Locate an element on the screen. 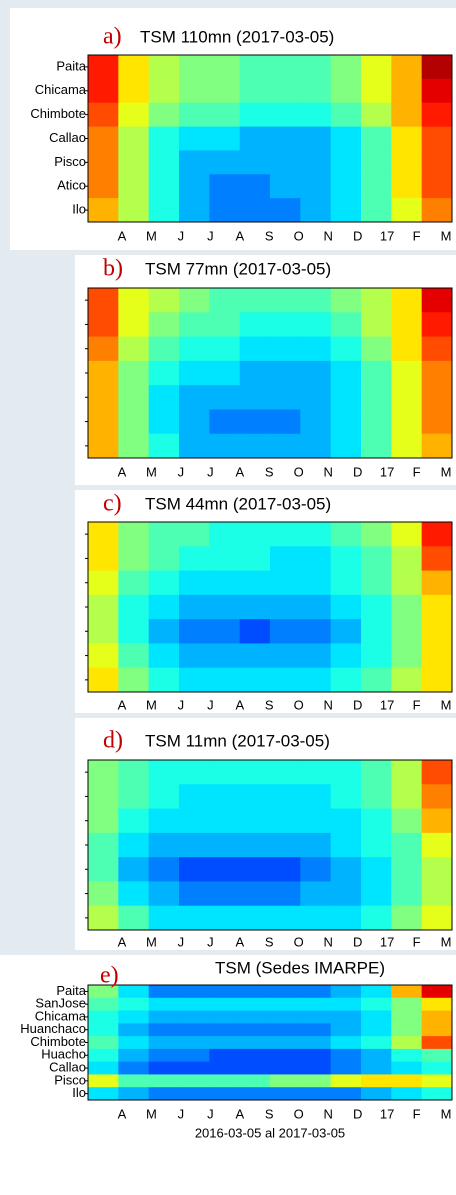 The width and height of the screenshot is (456, 1195). x-tick-label: N is located at coordinates (327, 941).